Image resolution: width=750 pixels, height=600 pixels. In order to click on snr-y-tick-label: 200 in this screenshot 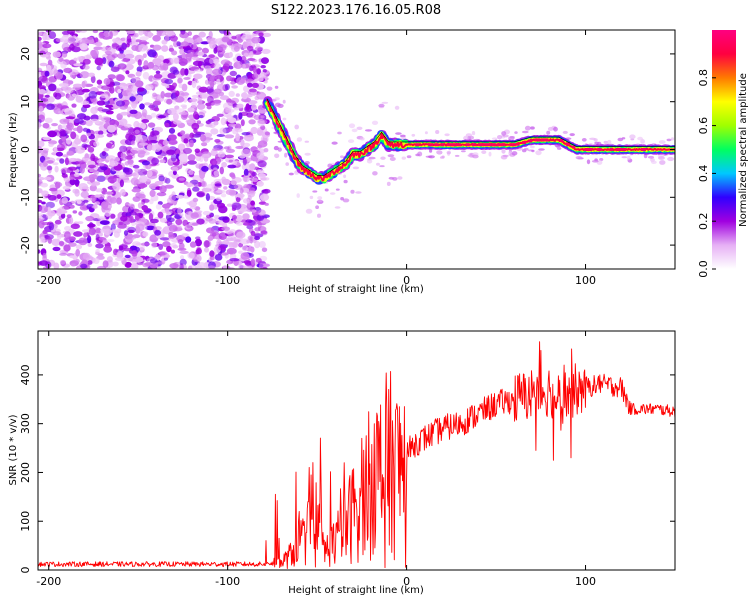, I will do `click(25, 472)`.